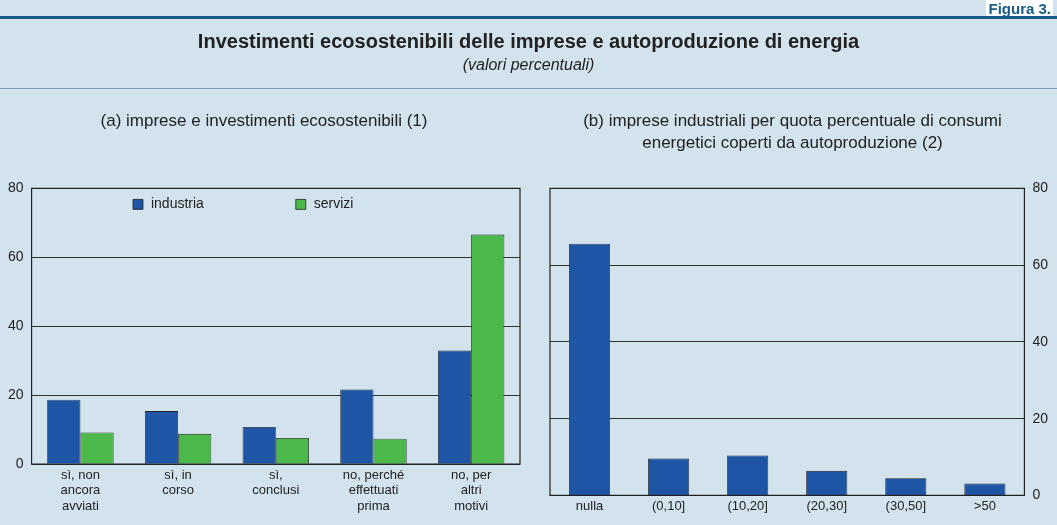  What do you see at coordinates (264, 121) in the screenshot?
I see `chart-title: (a) imprese e investimenti ecosostenibili (1)` at bounding box center [264, 121].